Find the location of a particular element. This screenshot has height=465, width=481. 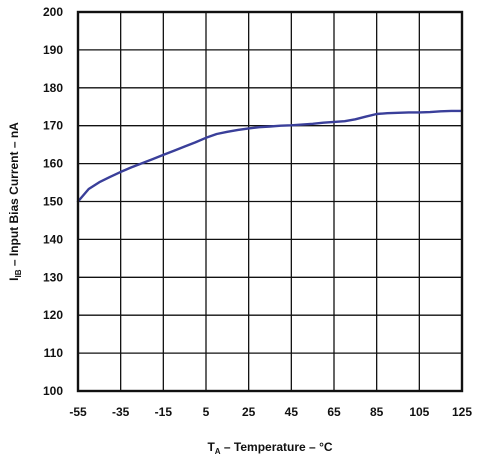

y-tick-label: 130 is located at coordinates (53, 277).